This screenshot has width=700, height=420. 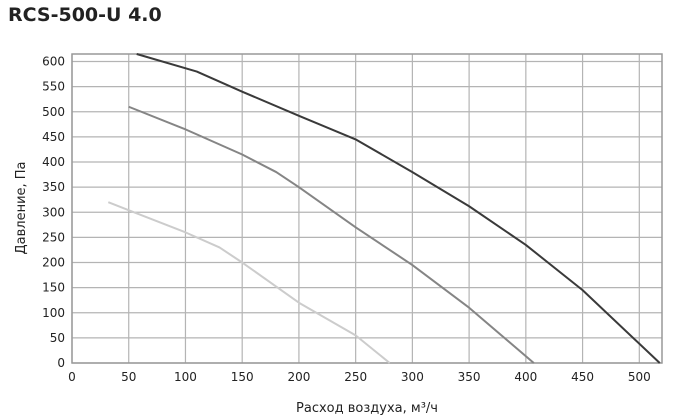 I want to click on x-tick-label: 300, so click(x=412, y=377).